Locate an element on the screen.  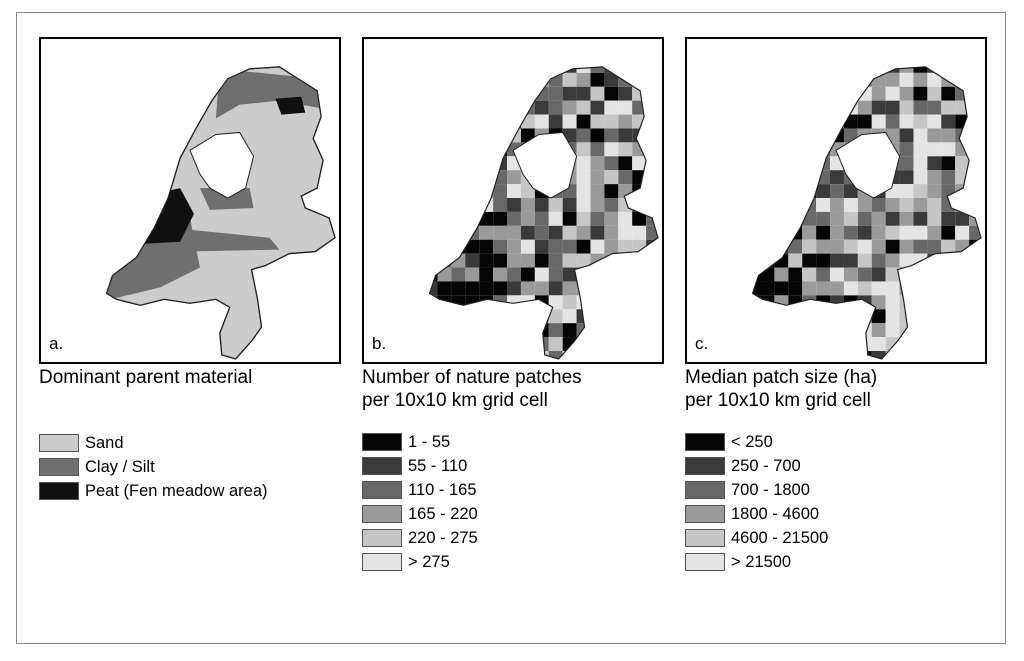
legend-item: Clay / Silt is located at coordinates (192, 467).